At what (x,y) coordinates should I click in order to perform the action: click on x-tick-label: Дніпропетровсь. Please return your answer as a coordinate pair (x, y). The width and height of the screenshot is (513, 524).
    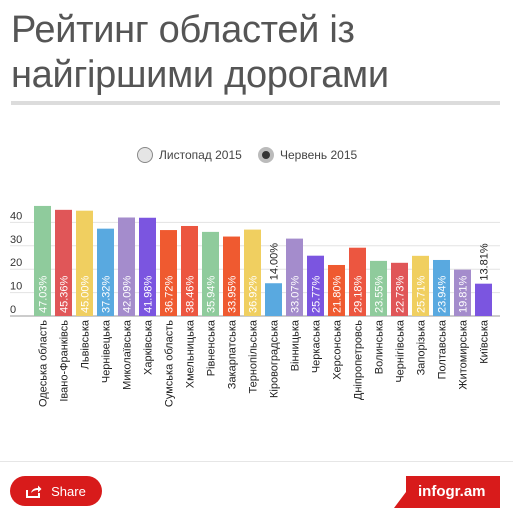
    Looking at the image, I should click on (359, 360).